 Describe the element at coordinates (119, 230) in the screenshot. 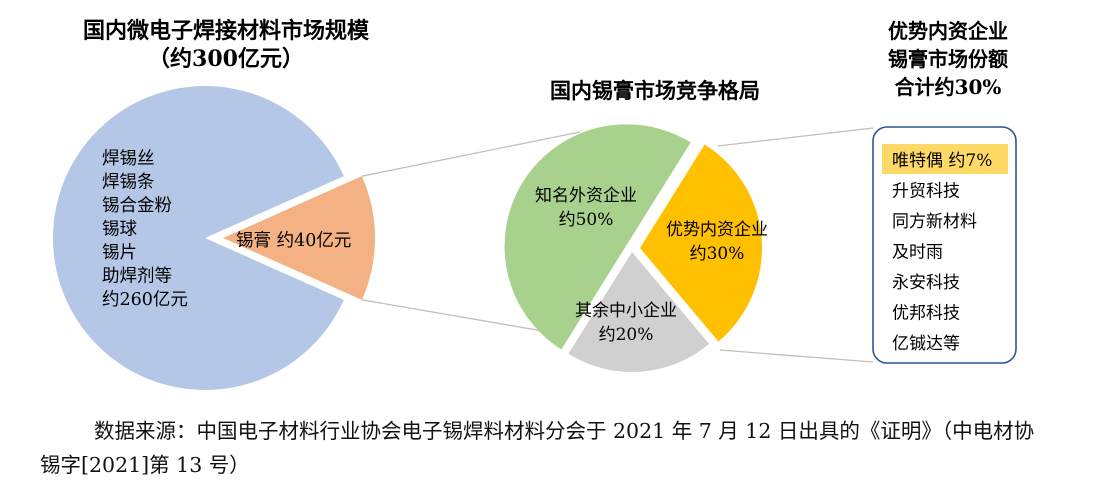

I see `slice-label-other-materials: 锡球` at that location.